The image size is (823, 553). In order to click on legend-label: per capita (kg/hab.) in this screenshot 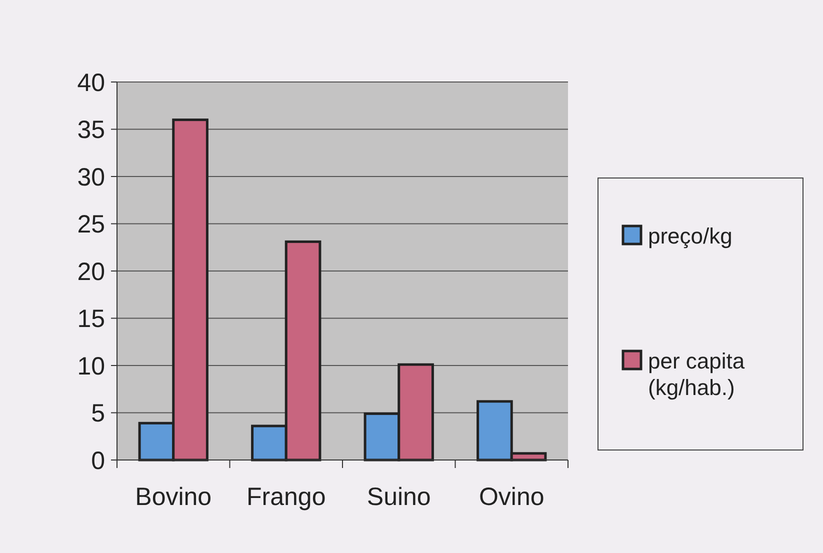, I will do `click(697, 374)`.